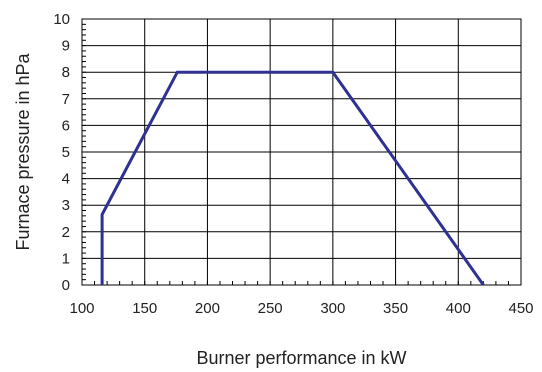  What do you see at coordinates (66, 46) in the screenshot?
I see `y-tick-label: 9` at bounding box center [66, 46].